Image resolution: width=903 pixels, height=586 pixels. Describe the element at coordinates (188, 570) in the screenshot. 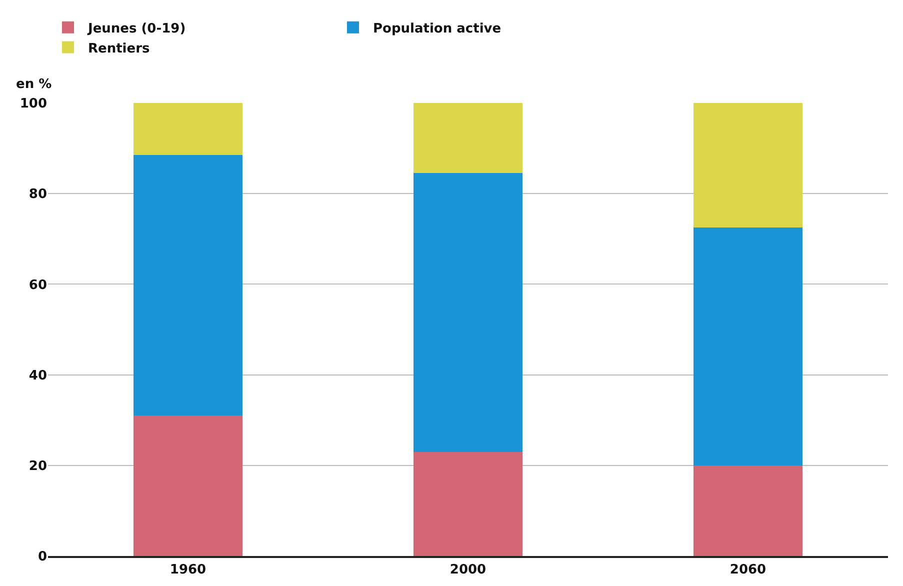

I see `x-tick-label: 1960` at that location.